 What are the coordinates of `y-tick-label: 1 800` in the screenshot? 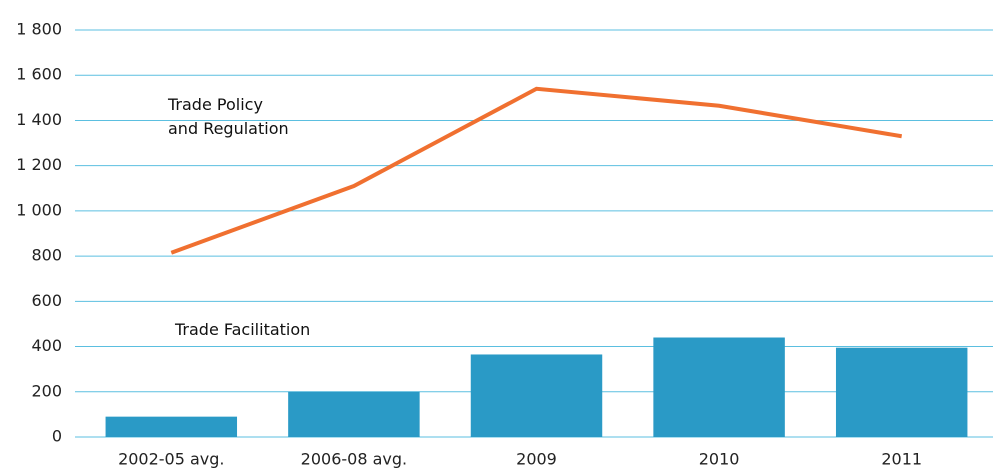 It's located at (39, 29).